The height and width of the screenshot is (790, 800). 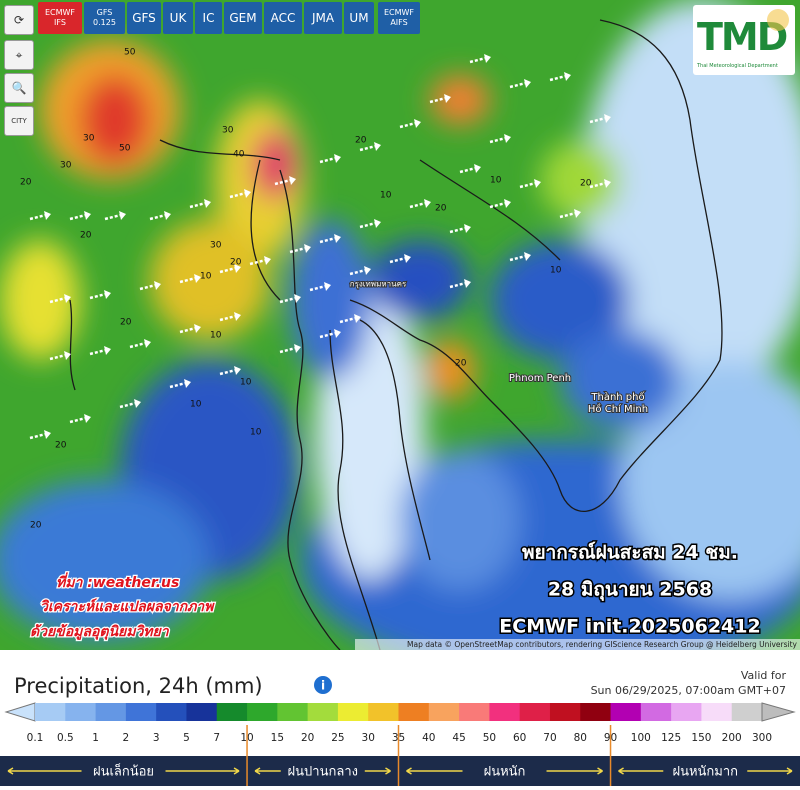 I want to click on logo-sun, so click(x=778, y=20).